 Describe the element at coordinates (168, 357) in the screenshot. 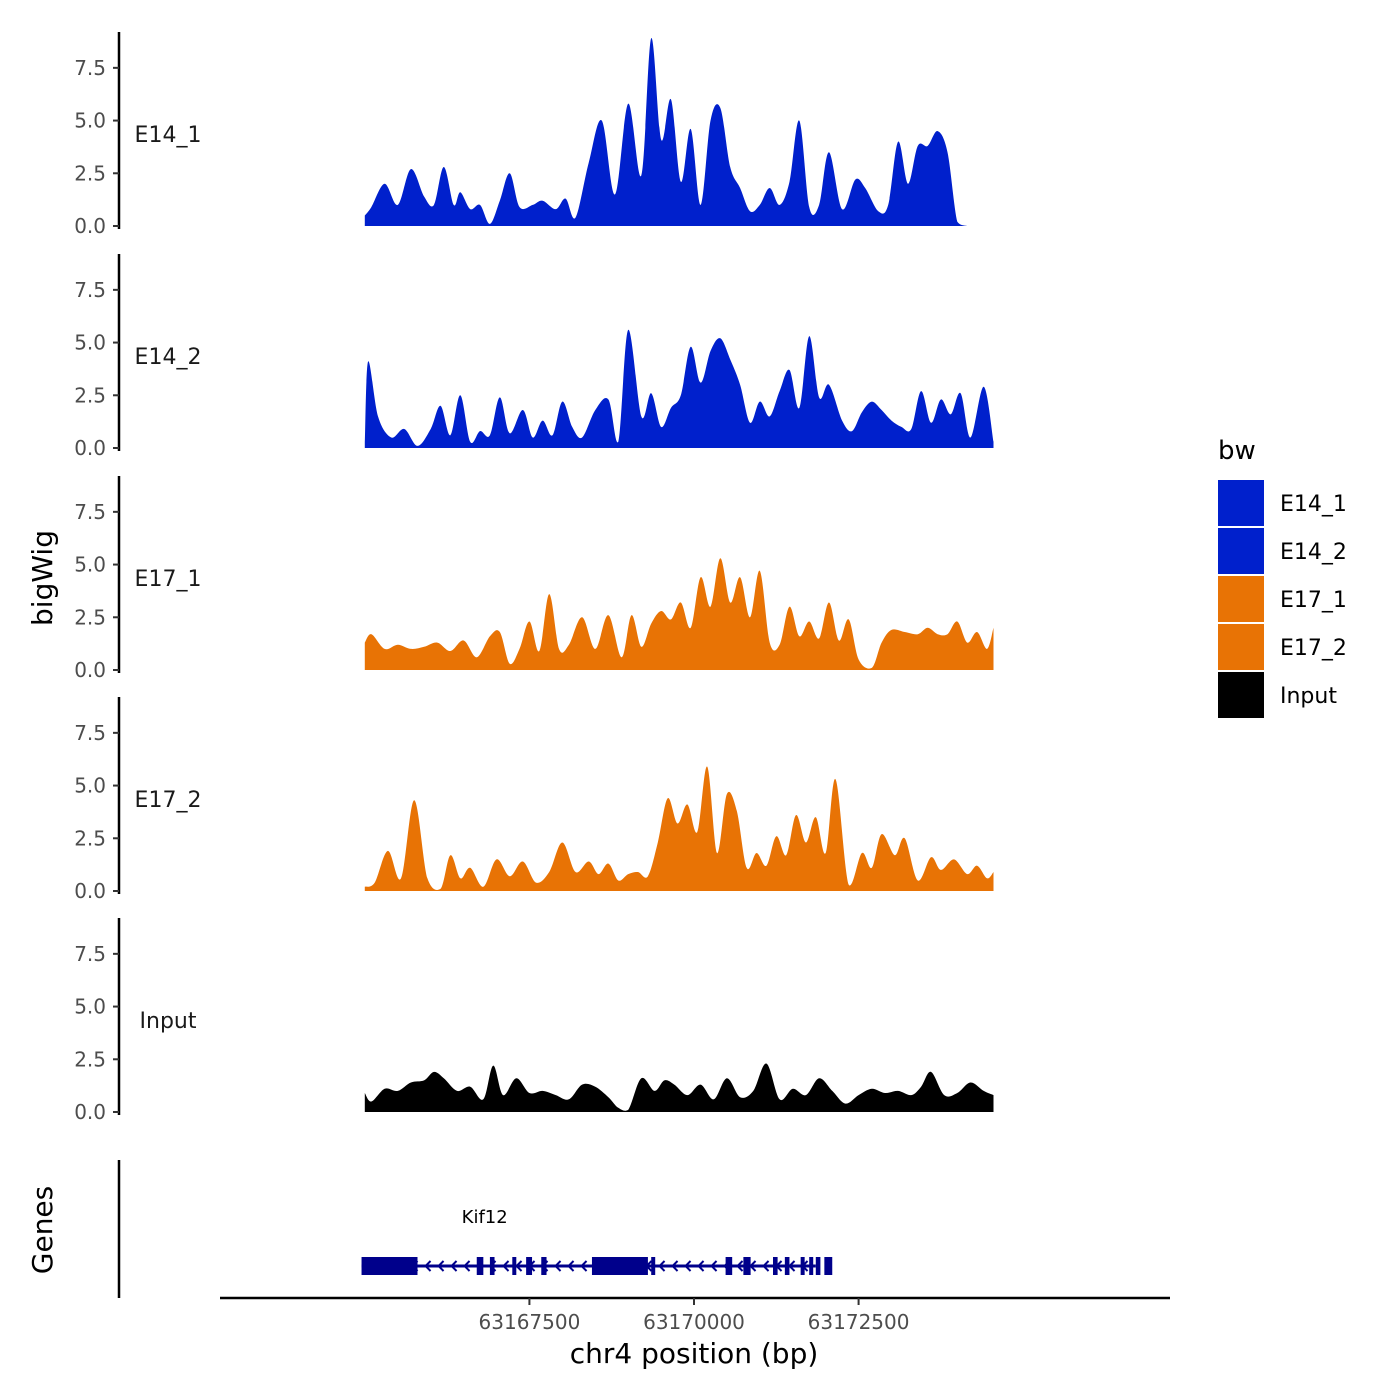

I see `track-label: E14_2` at that location.